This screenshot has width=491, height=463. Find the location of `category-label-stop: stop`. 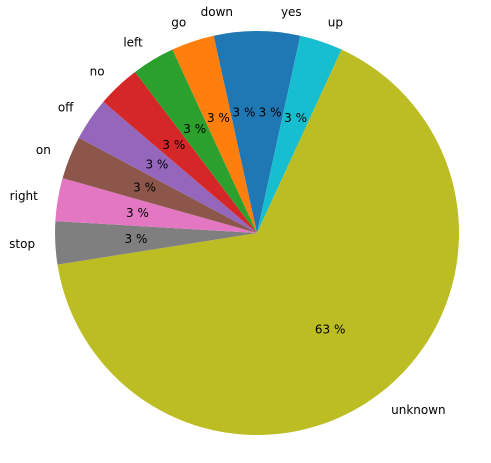

category-label-stop: stop is located at coordinates (22, 244).